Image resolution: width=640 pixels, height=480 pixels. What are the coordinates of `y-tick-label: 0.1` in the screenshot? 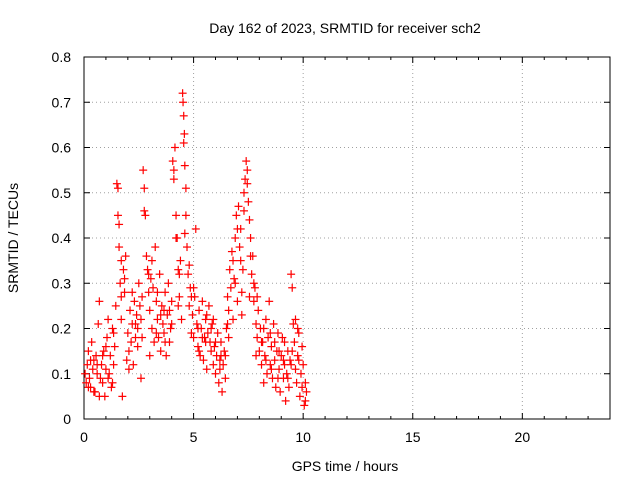 It's located at (62, 374).